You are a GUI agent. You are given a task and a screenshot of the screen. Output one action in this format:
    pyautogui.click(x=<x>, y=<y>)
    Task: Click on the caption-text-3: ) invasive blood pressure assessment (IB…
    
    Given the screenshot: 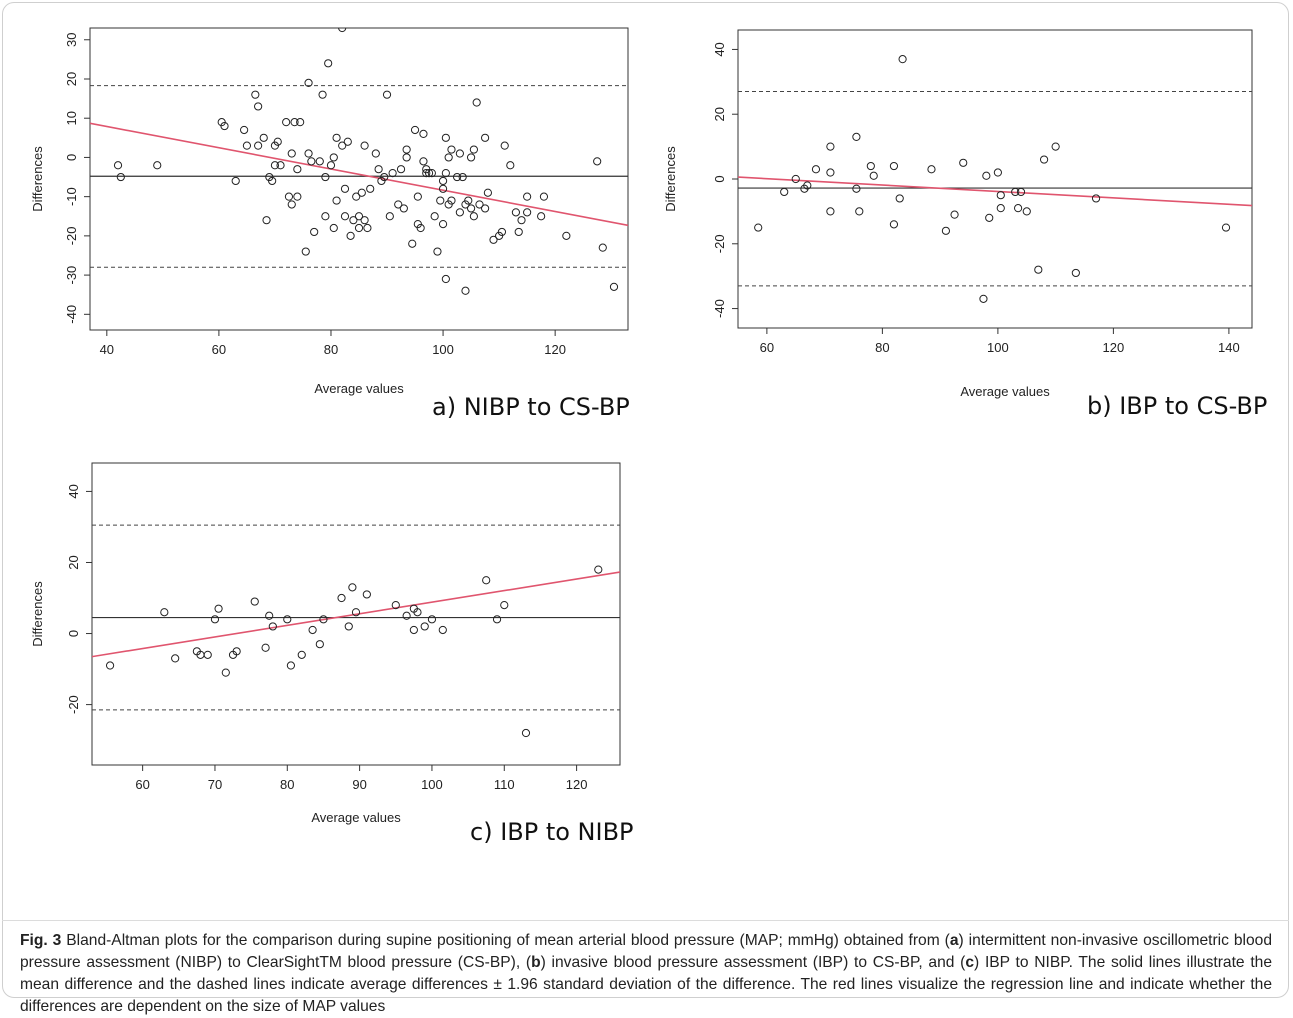 What is the action you would take?
    pyautogui.click(x=753, y=962)
    